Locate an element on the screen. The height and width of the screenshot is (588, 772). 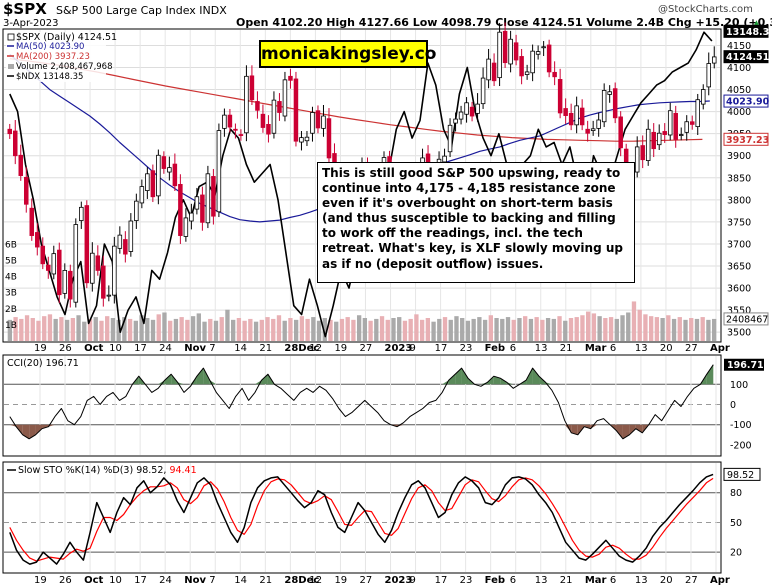
stoch-k-line is located at coordinates (361, 519).